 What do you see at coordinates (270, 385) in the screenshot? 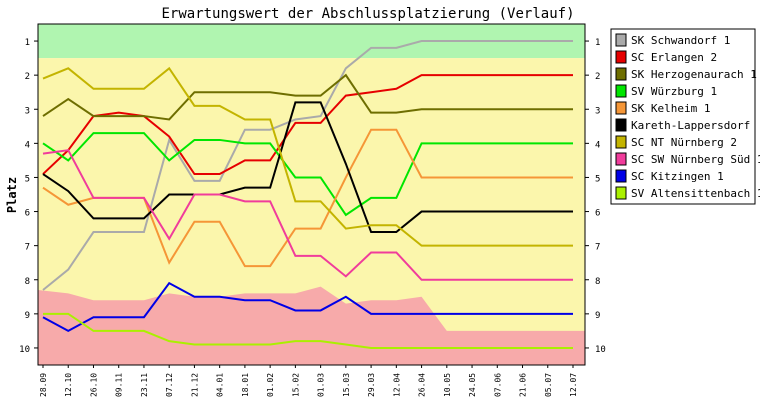
I see `x-tick-label: 01.02` at bounding box center [270, 385].